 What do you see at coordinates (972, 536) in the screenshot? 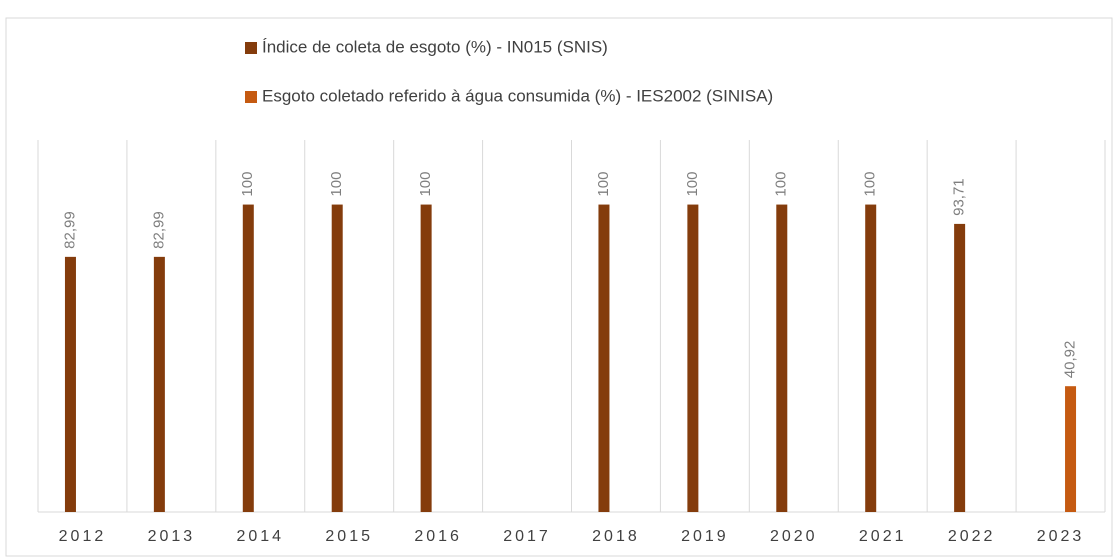
I see `x-tick-label: 2022` at bounding box center [972, 536].